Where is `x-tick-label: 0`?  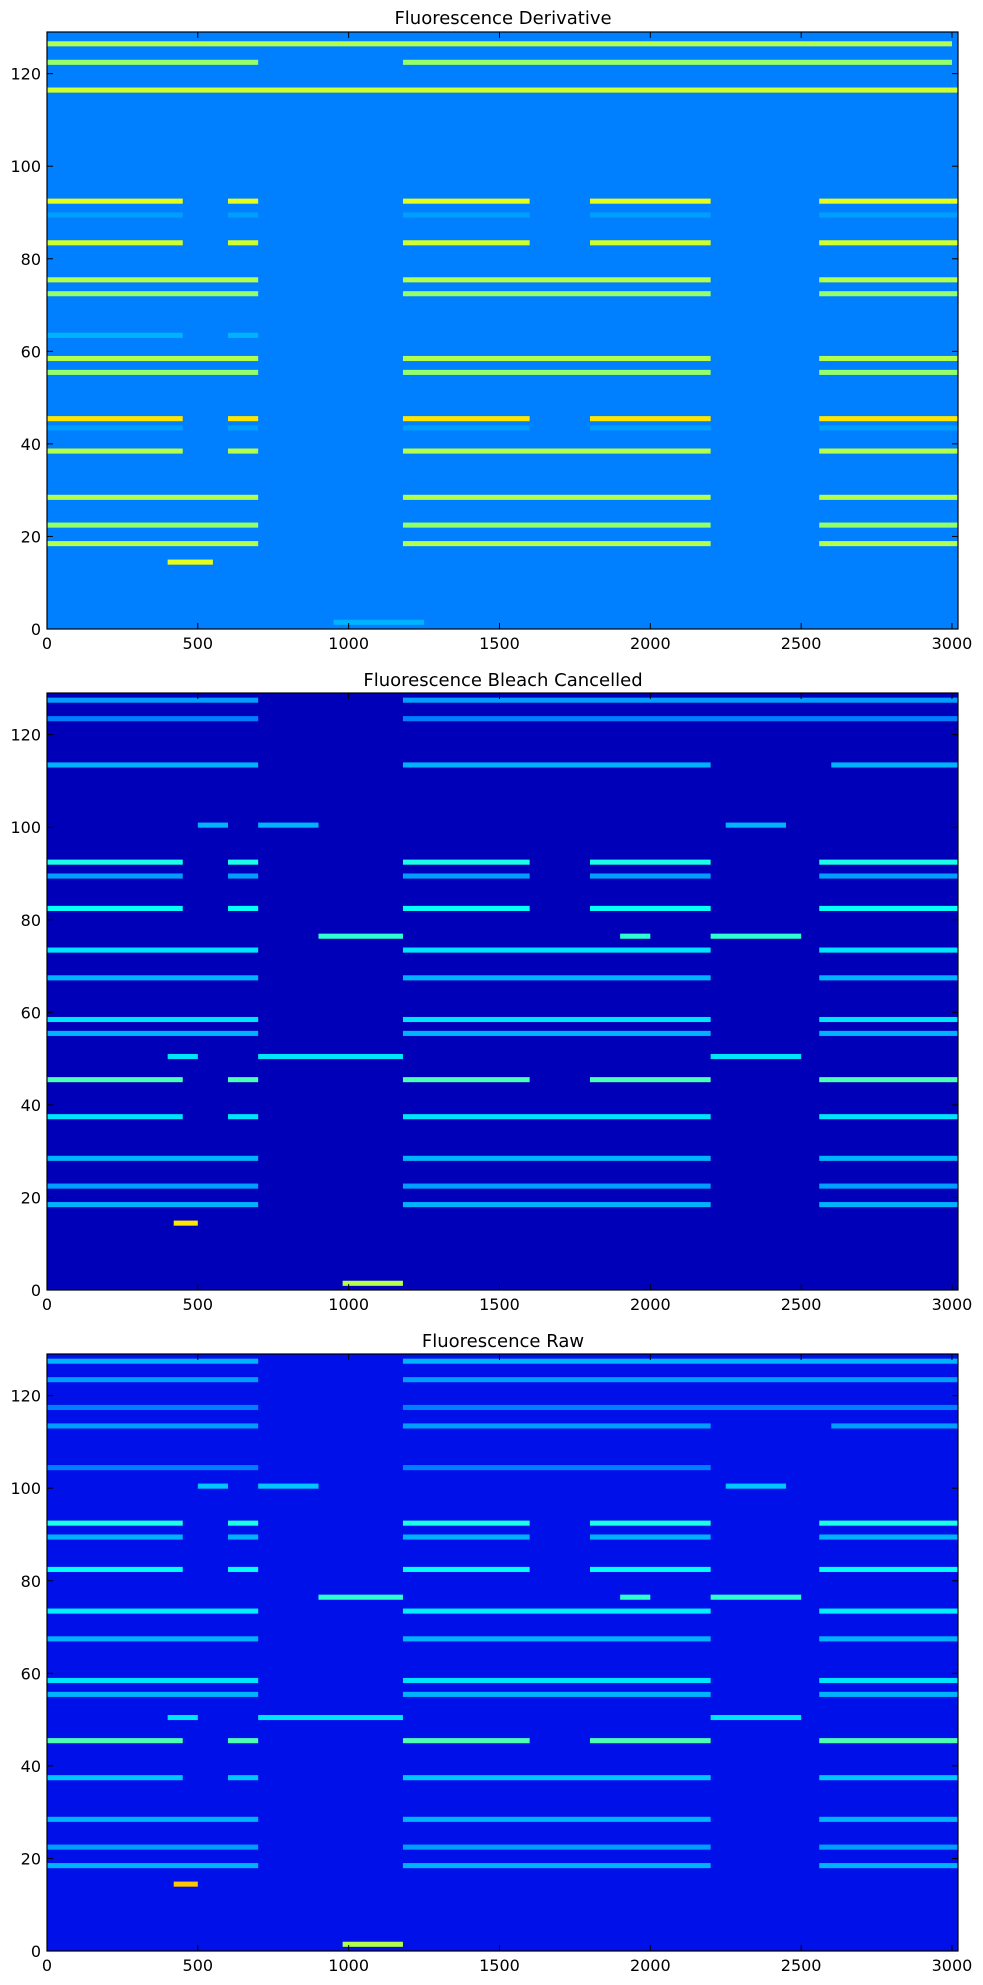 x-tick-label: 0 is located at coordinates (47, 1304).